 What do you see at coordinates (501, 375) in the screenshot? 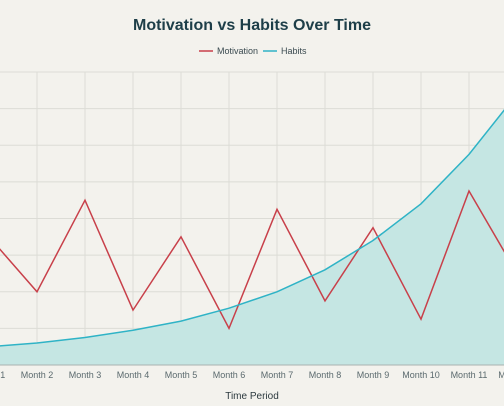
I see `x-tick-label: Month 12` at bounding box center [501, 375].